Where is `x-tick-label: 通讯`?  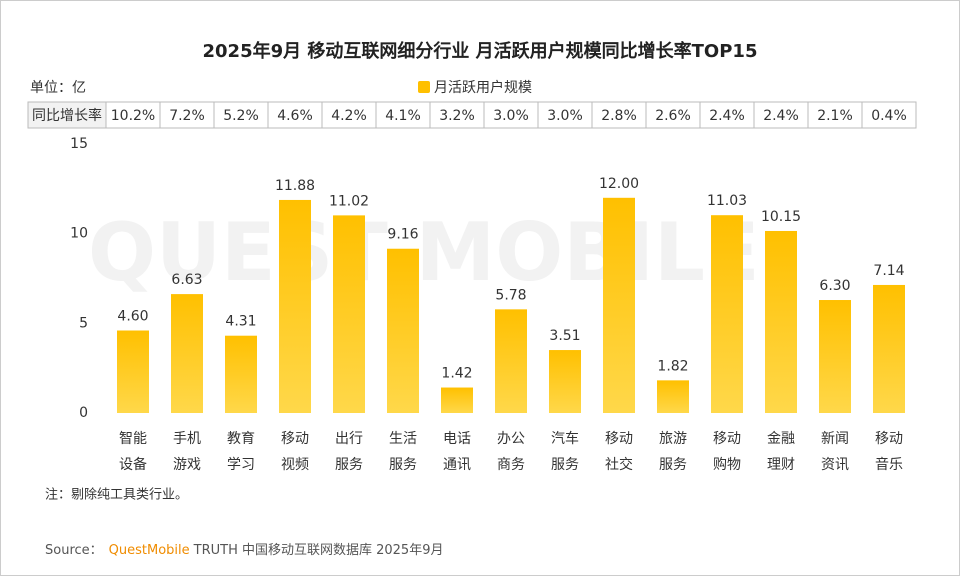
x-tick-label: 通讯 is located at coordinates (457, 465).